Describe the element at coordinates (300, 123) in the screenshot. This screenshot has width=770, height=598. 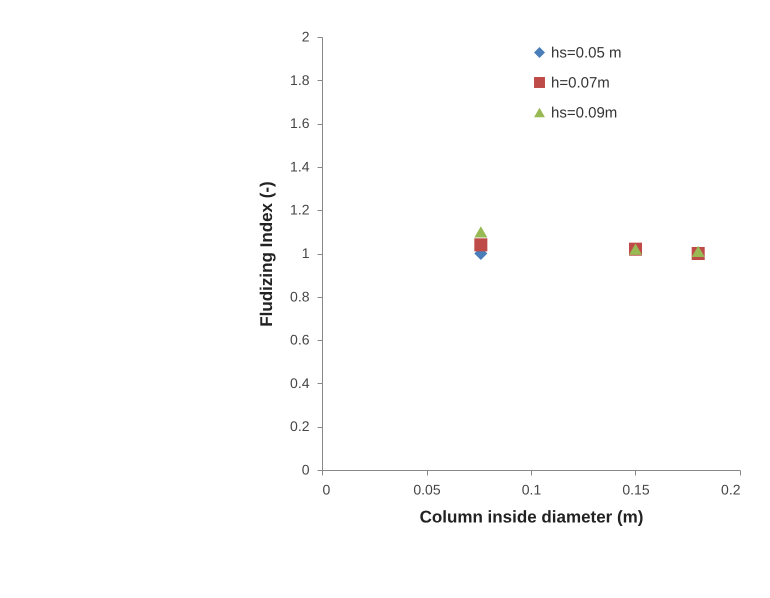
I see `y-tick-label: 1.6` at that location.